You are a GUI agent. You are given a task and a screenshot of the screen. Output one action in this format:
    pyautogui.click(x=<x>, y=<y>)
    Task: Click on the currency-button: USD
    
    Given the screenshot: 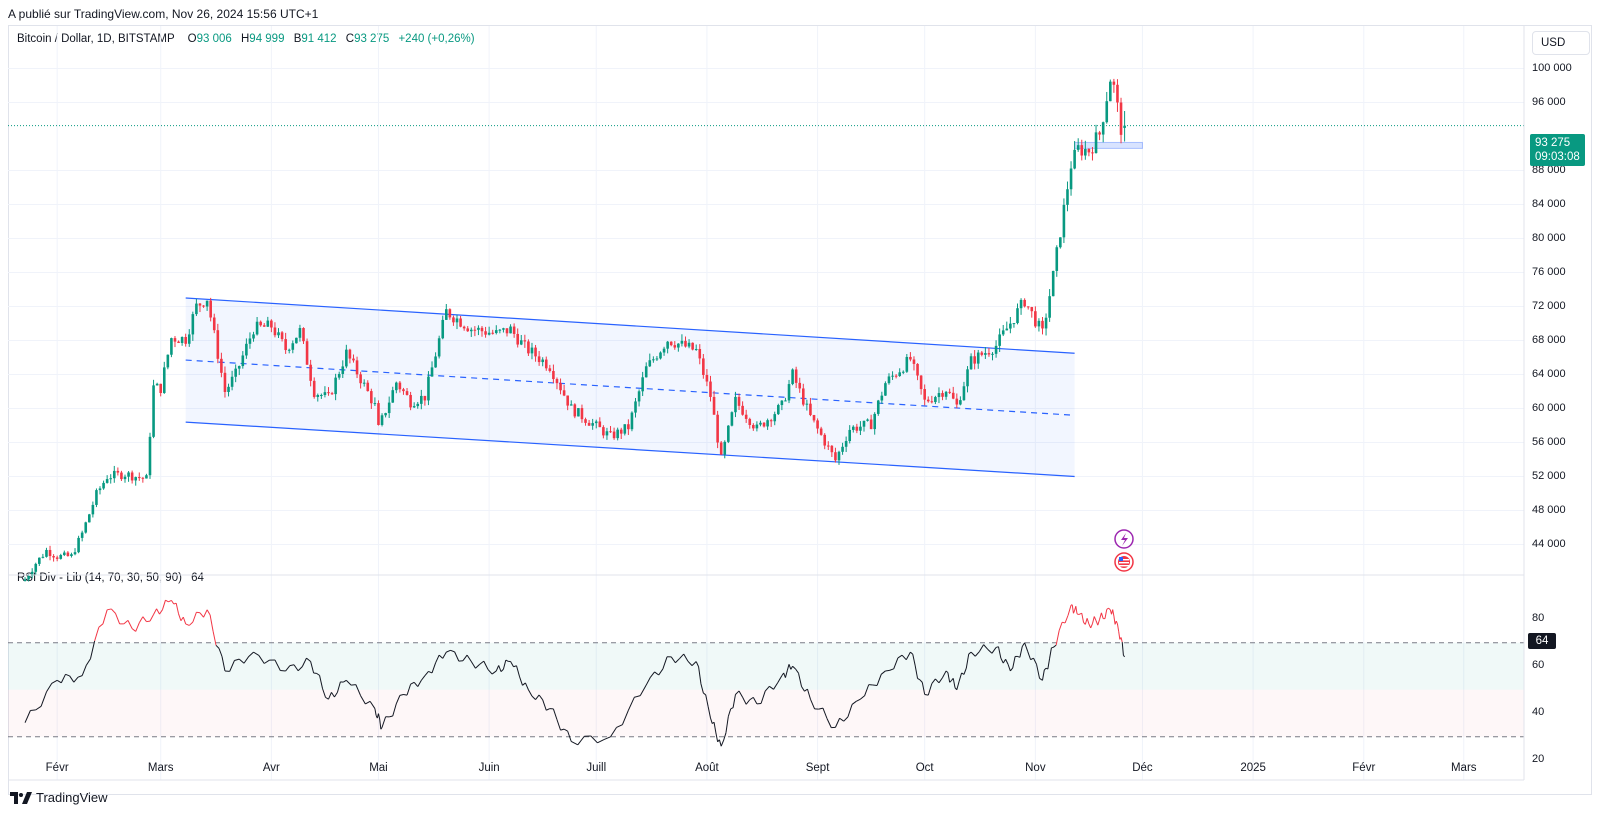 What is the action you would take?
    pyautogui.click(x=1561, y=43)
    